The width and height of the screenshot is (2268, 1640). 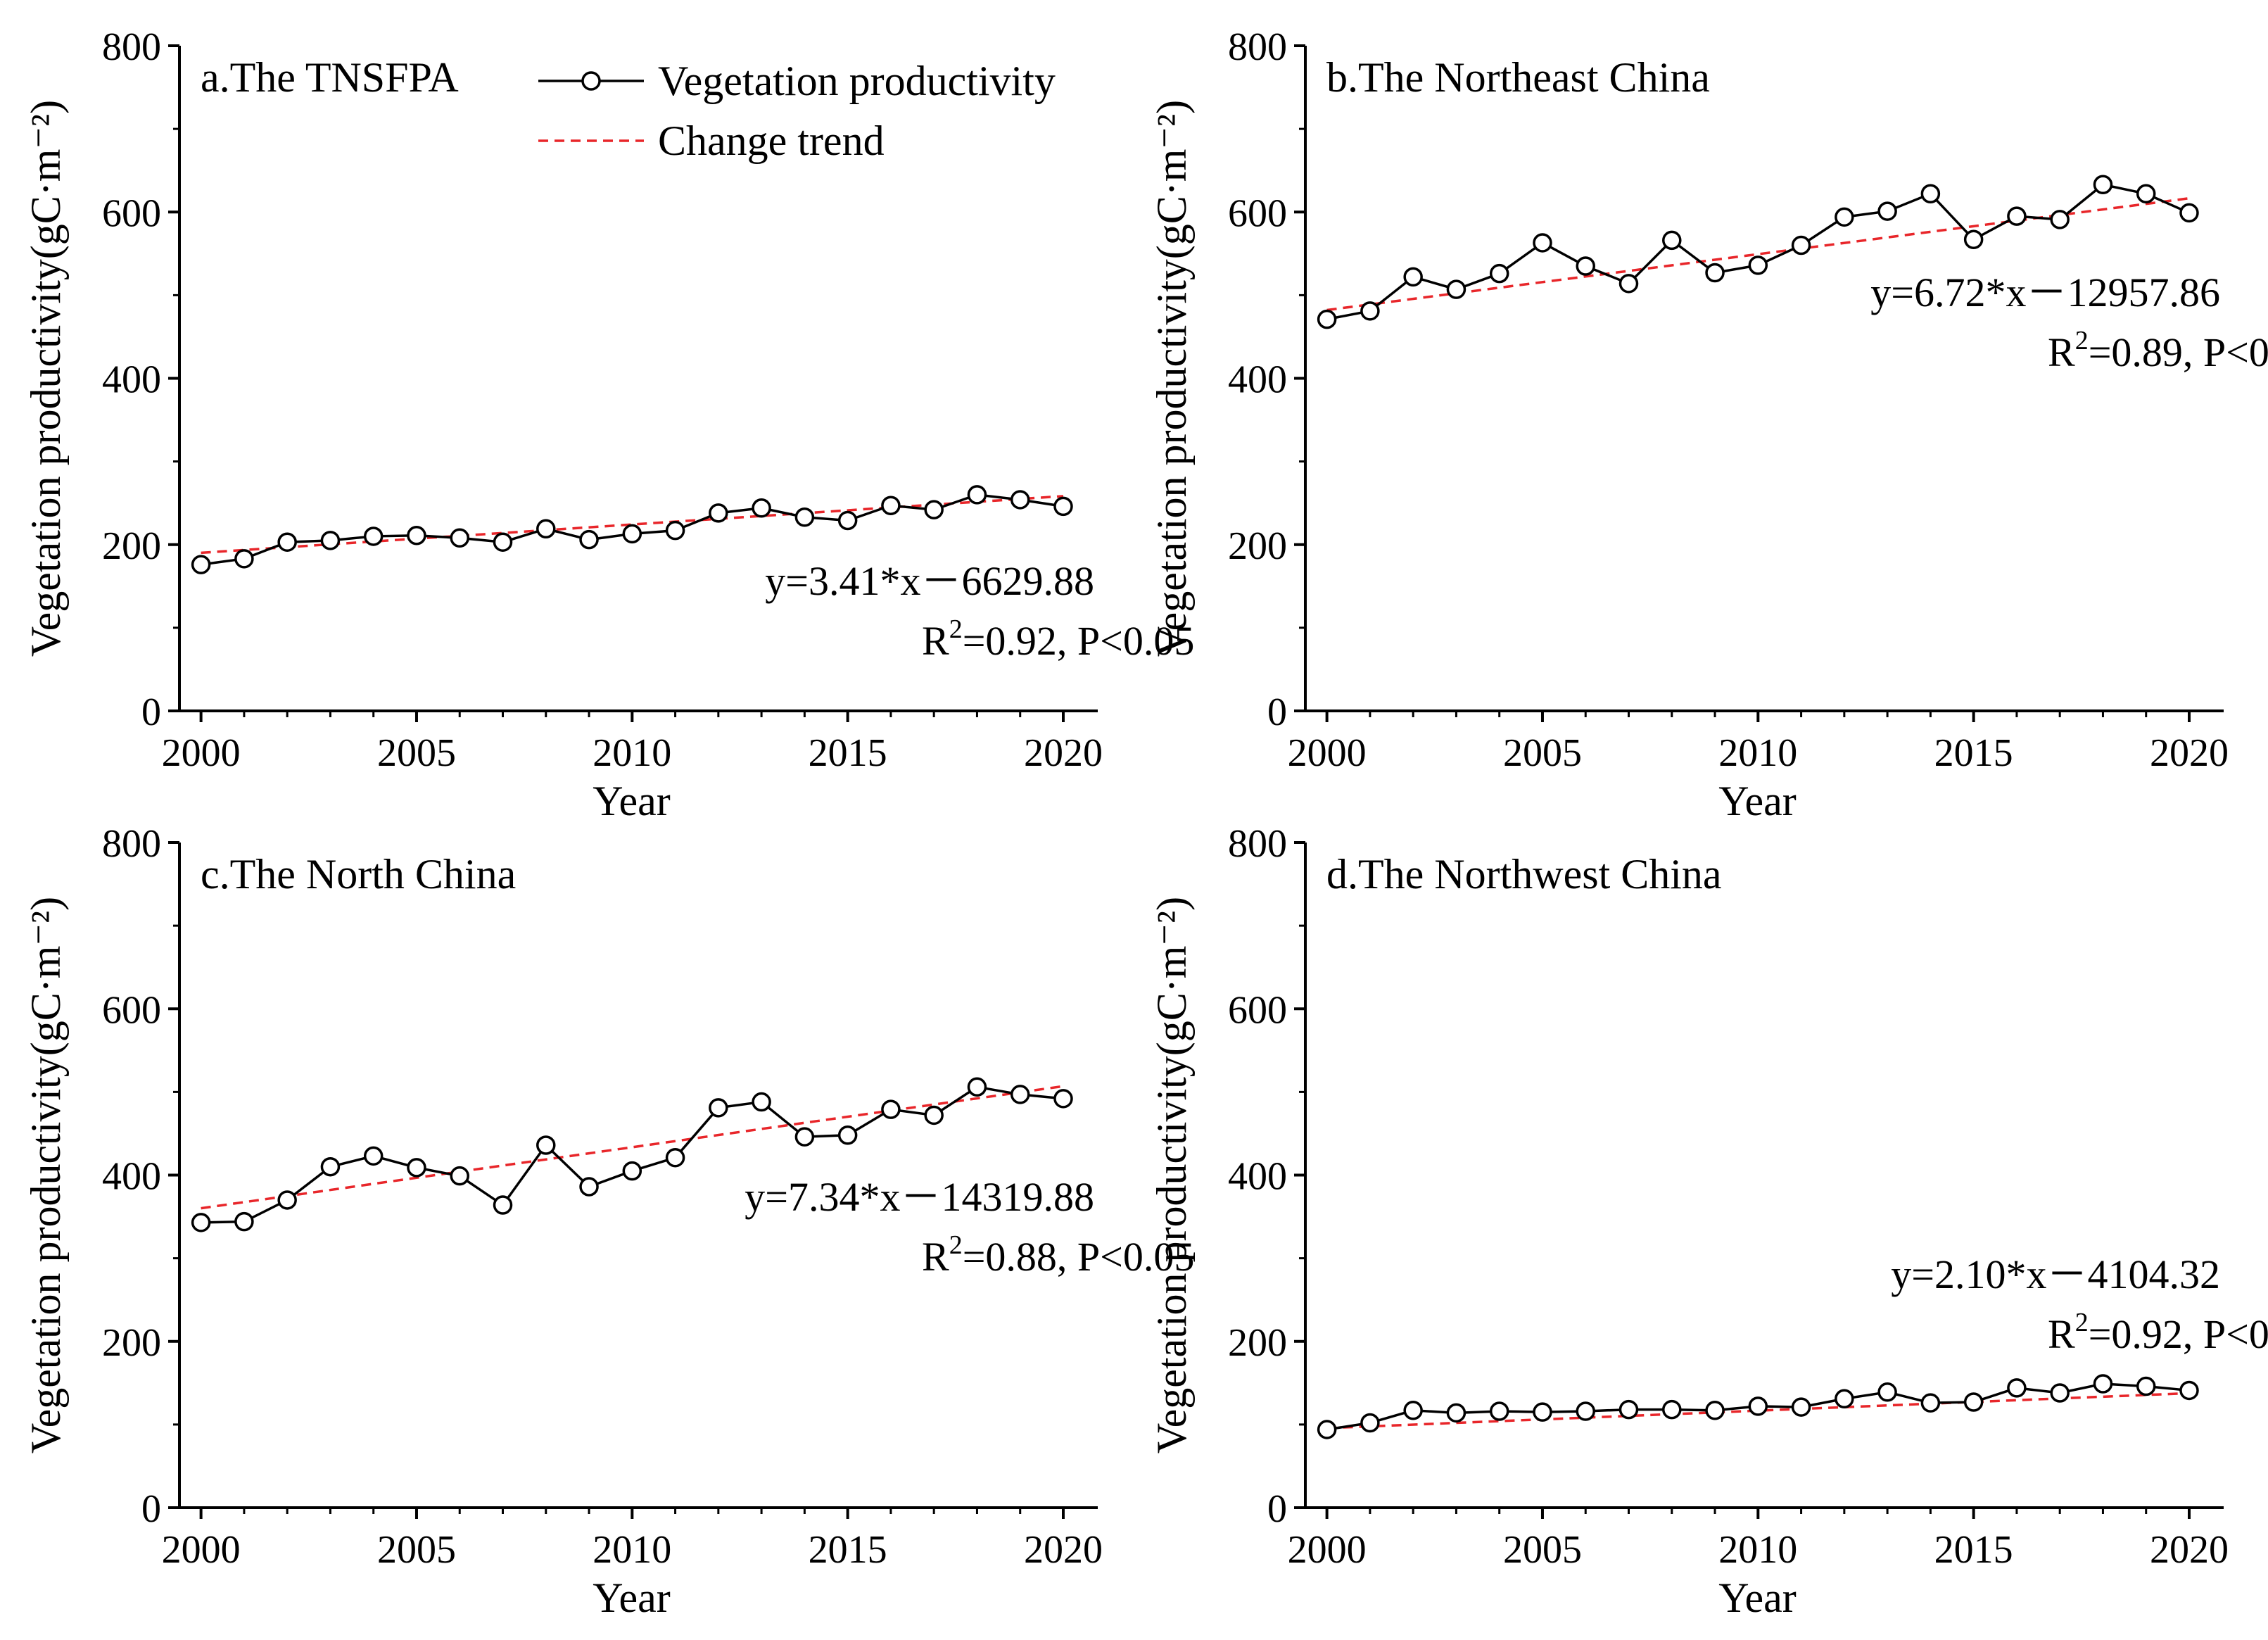 What do you see at coordinates (591, 81) in the screenshot?
I see `legend-marker` at bounding box center [591, 81].